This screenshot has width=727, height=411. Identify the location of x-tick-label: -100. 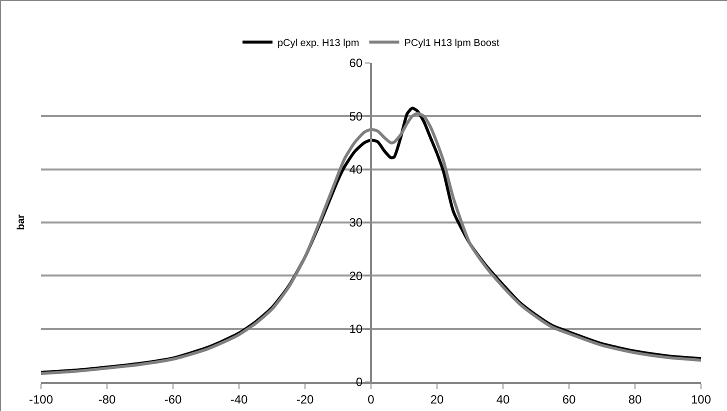
(41, 399).